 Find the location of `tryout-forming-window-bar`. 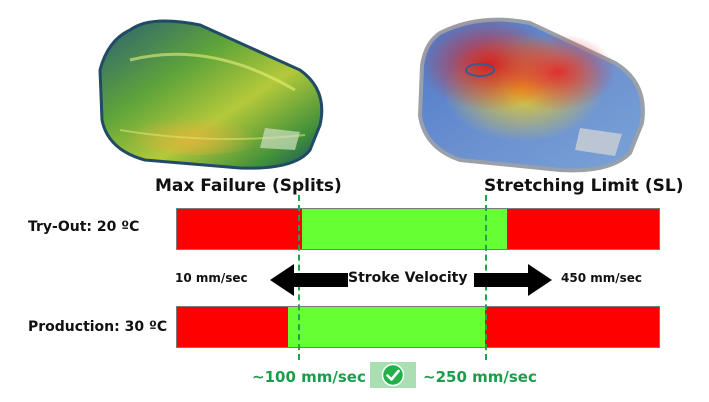

tryout-forming-window-bar is located at coordinates (418, 229).